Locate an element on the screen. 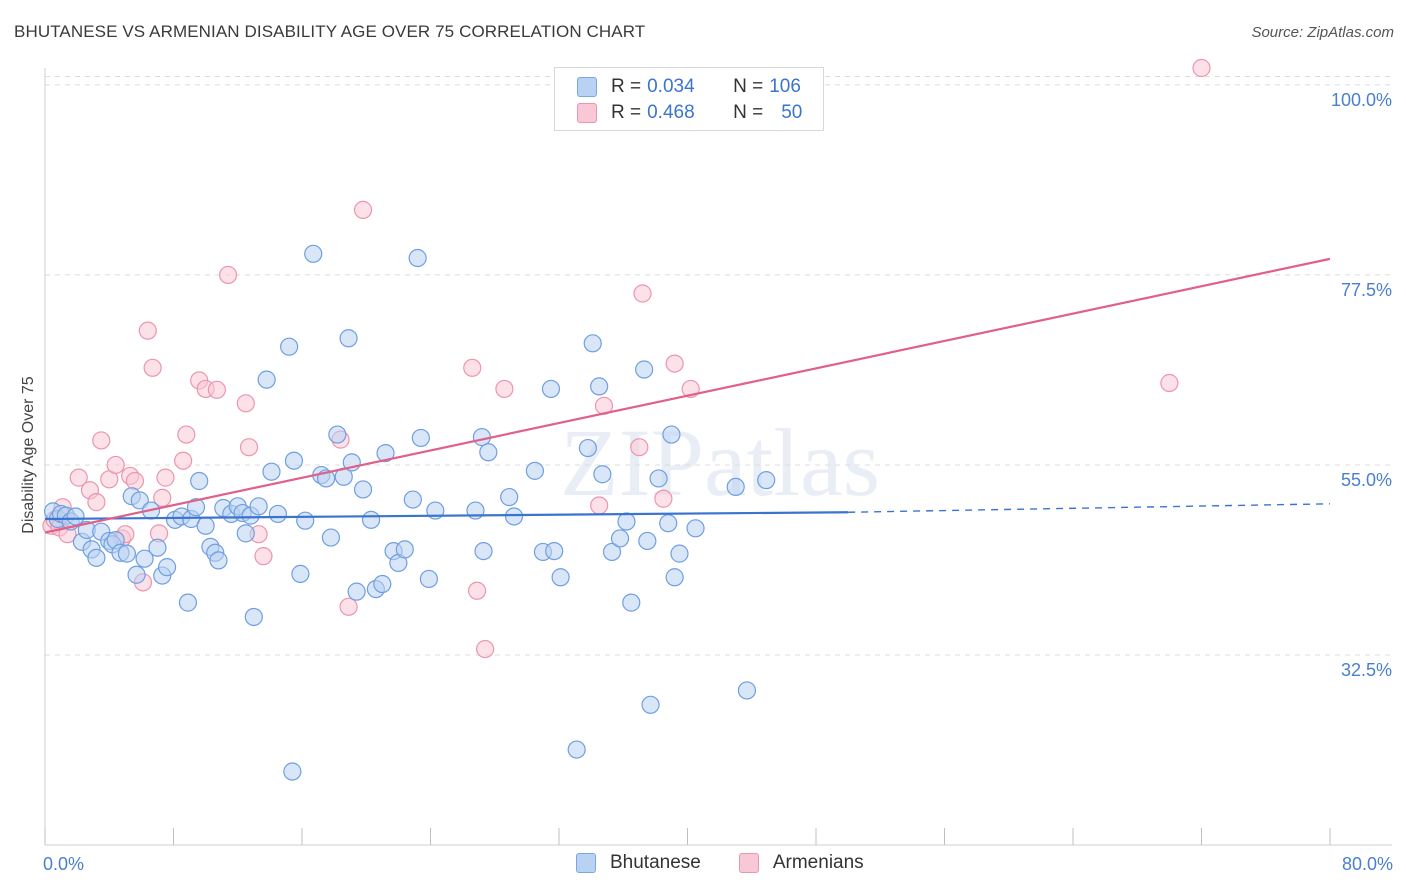 This screenshot has width=1406, height=892. legend-r-label: R = is located at coordinates (626, 112).